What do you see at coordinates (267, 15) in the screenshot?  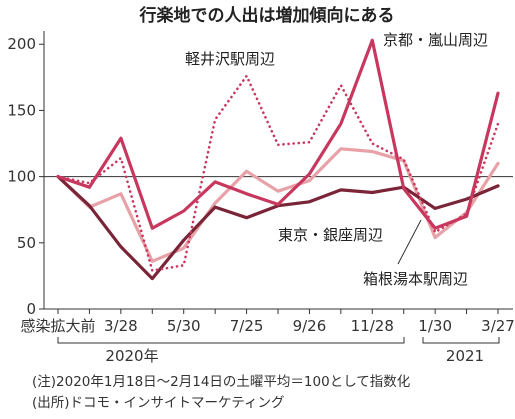 I see `chart-title: 行楽地での人出は増加傾向にある` at bounding box center [267, 15].